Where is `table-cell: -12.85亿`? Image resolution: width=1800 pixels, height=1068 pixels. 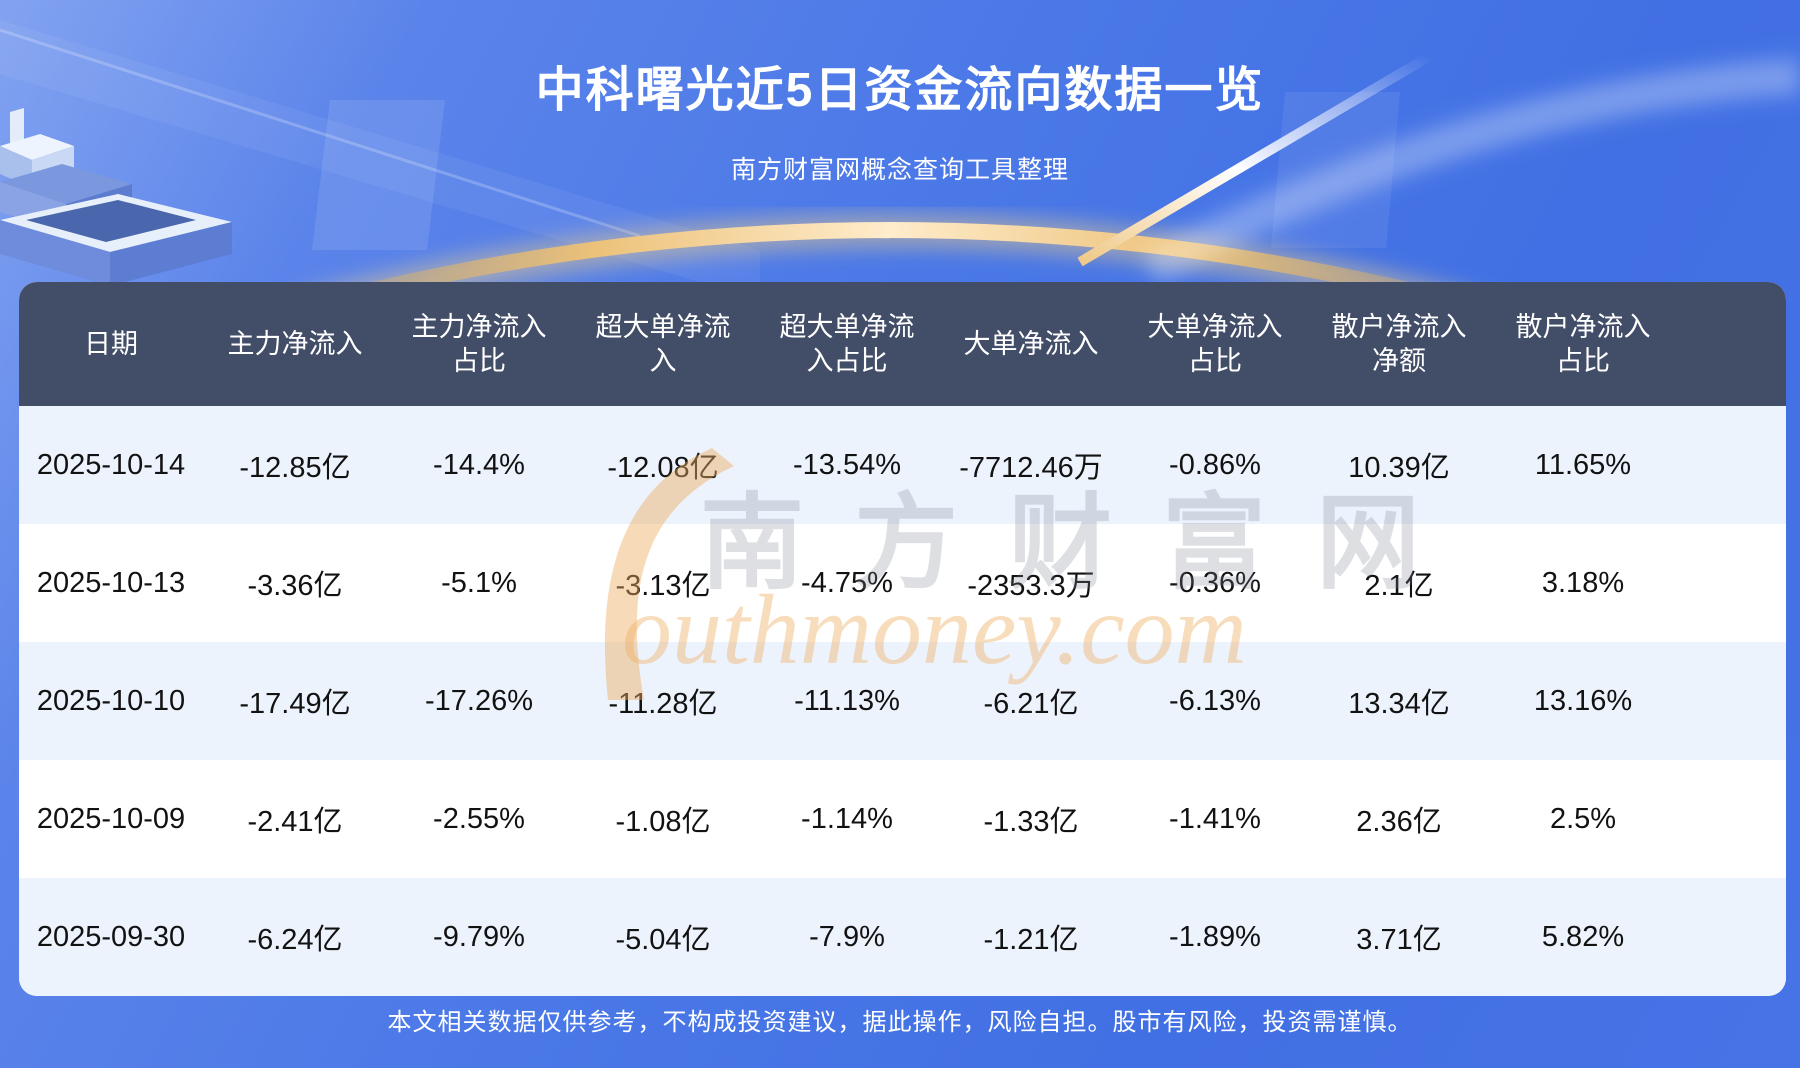
table-cell: -12.85亿 is located at coordinates (295, 468).